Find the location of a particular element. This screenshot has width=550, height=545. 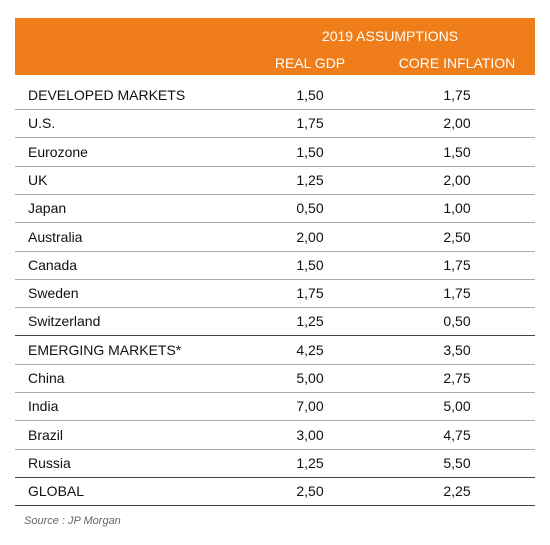

row-label: China is located at coordinates (46, 378).